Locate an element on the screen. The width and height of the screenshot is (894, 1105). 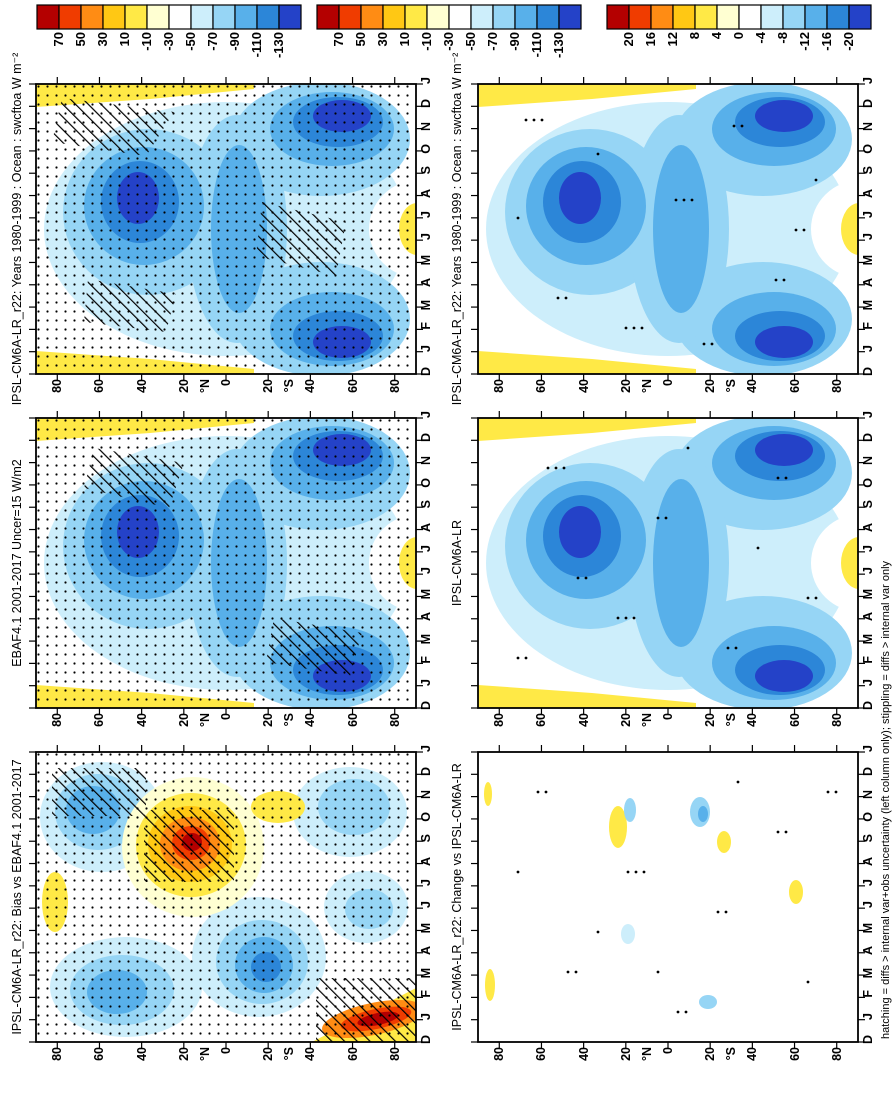
colorbar-tick-label: -12 is located at coordinates (804, 41).